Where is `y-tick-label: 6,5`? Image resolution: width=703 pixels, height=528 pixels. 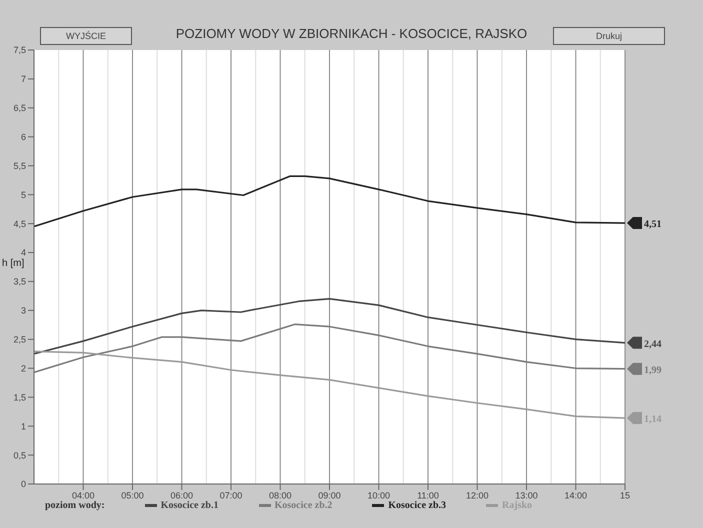
y-tick-label: 6,5 is located at coordinates (19, 108).